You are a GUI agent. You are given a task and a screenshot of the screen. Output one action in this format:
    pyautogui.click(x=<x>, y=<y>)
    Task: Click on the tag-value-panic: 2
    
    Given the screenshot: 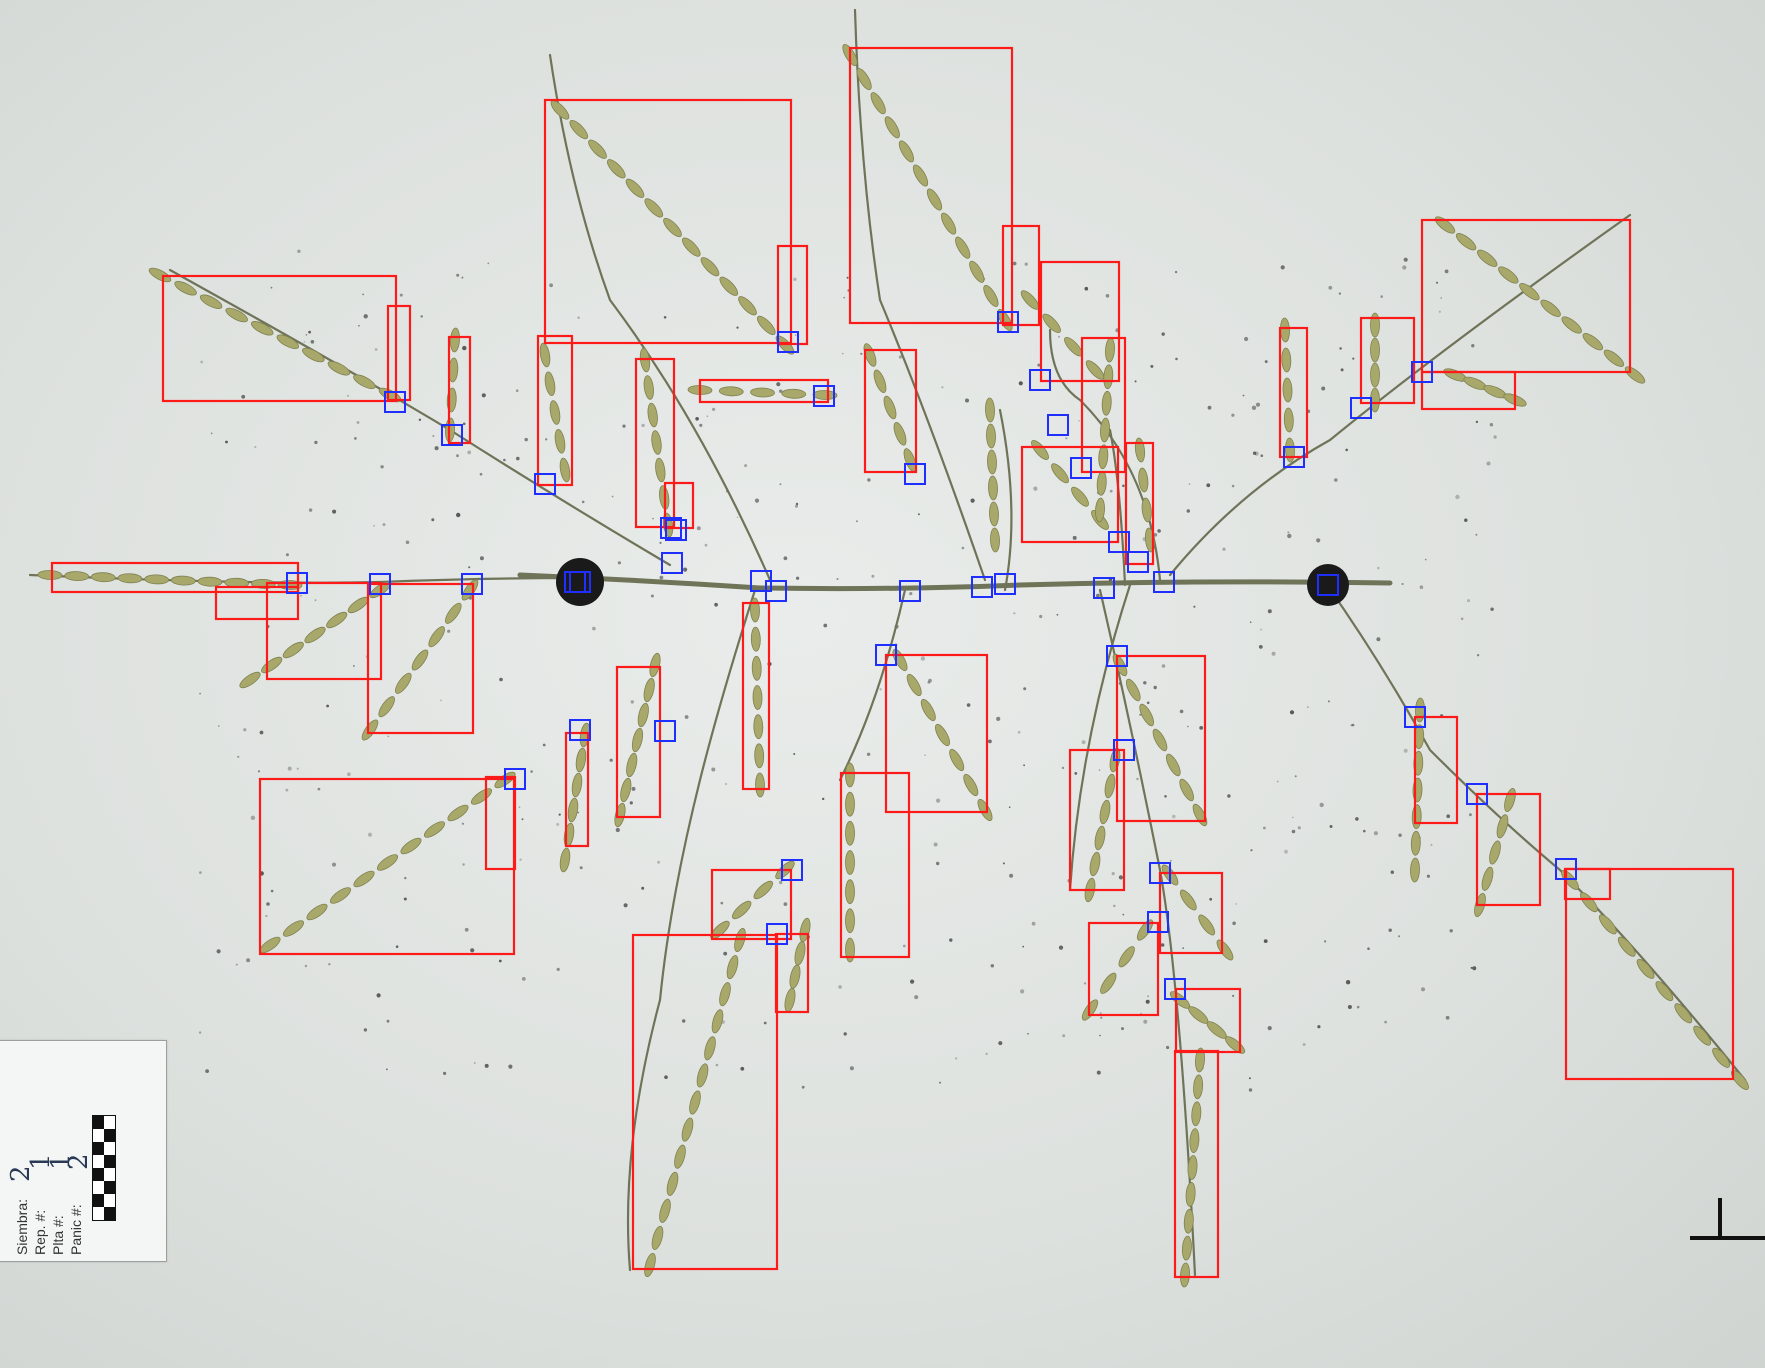 What is the action you would take?
    pyautogui.click(x=79, y=1161)
    